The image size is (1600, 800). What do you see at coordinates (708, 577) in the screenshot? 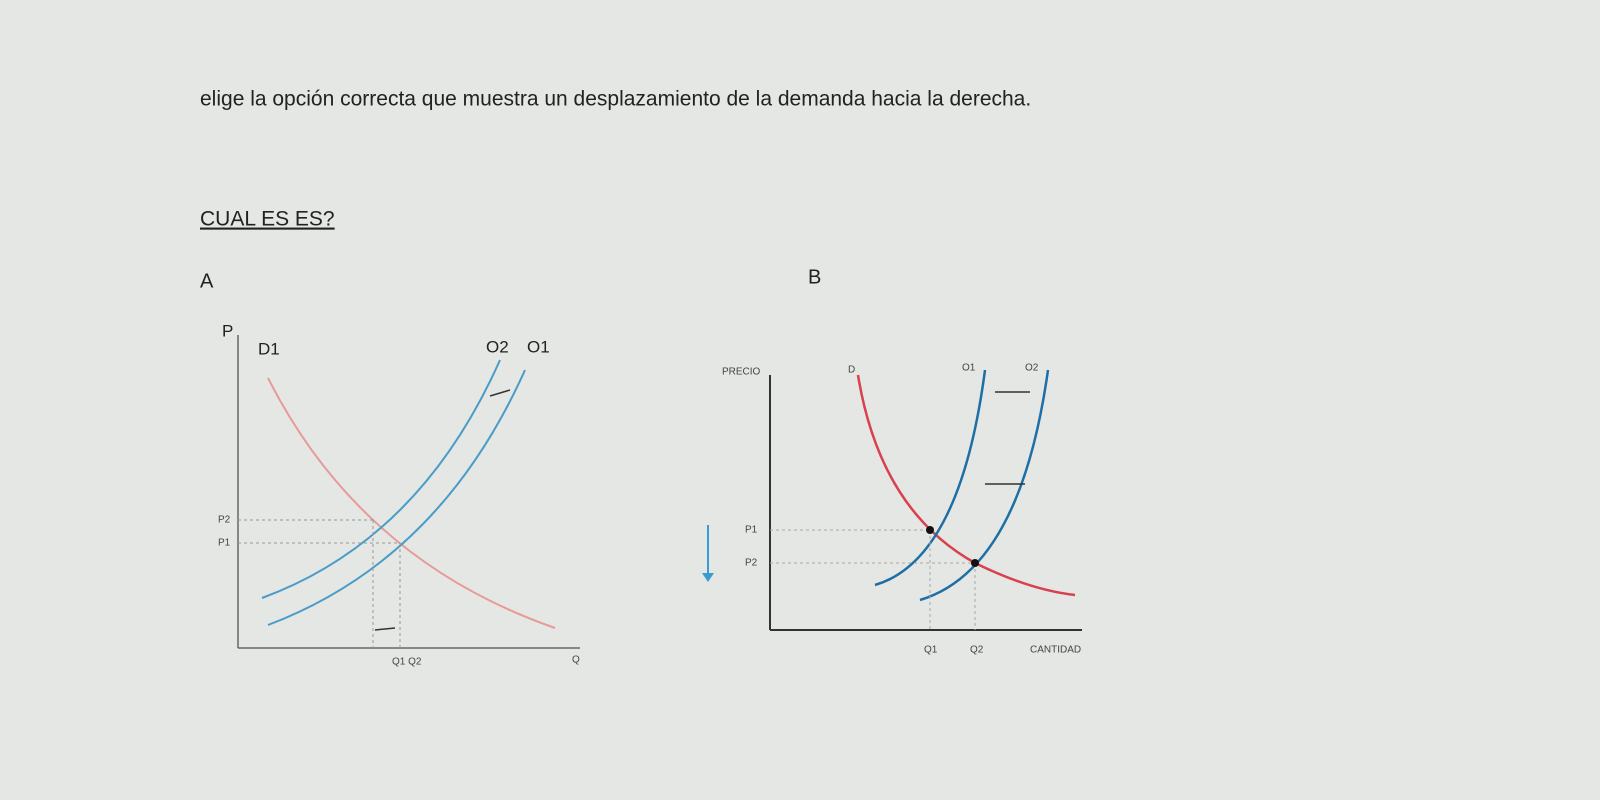
I see `arrow-head` at bounding box center [708, 577].